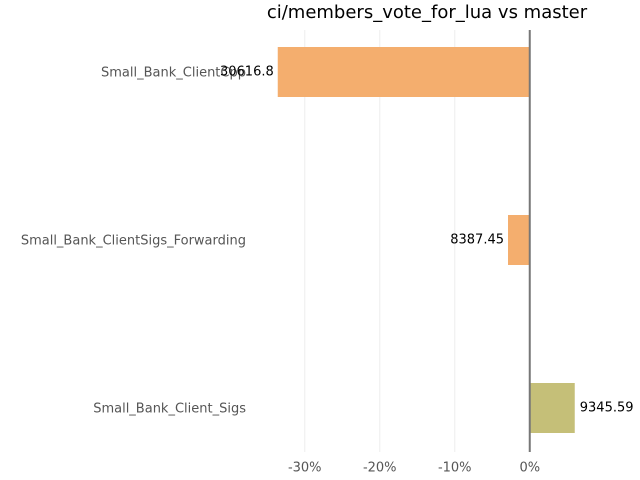 This screenshot has width=640, height=480. I want to click on bar-label: 9345.59, so click(607, 408).